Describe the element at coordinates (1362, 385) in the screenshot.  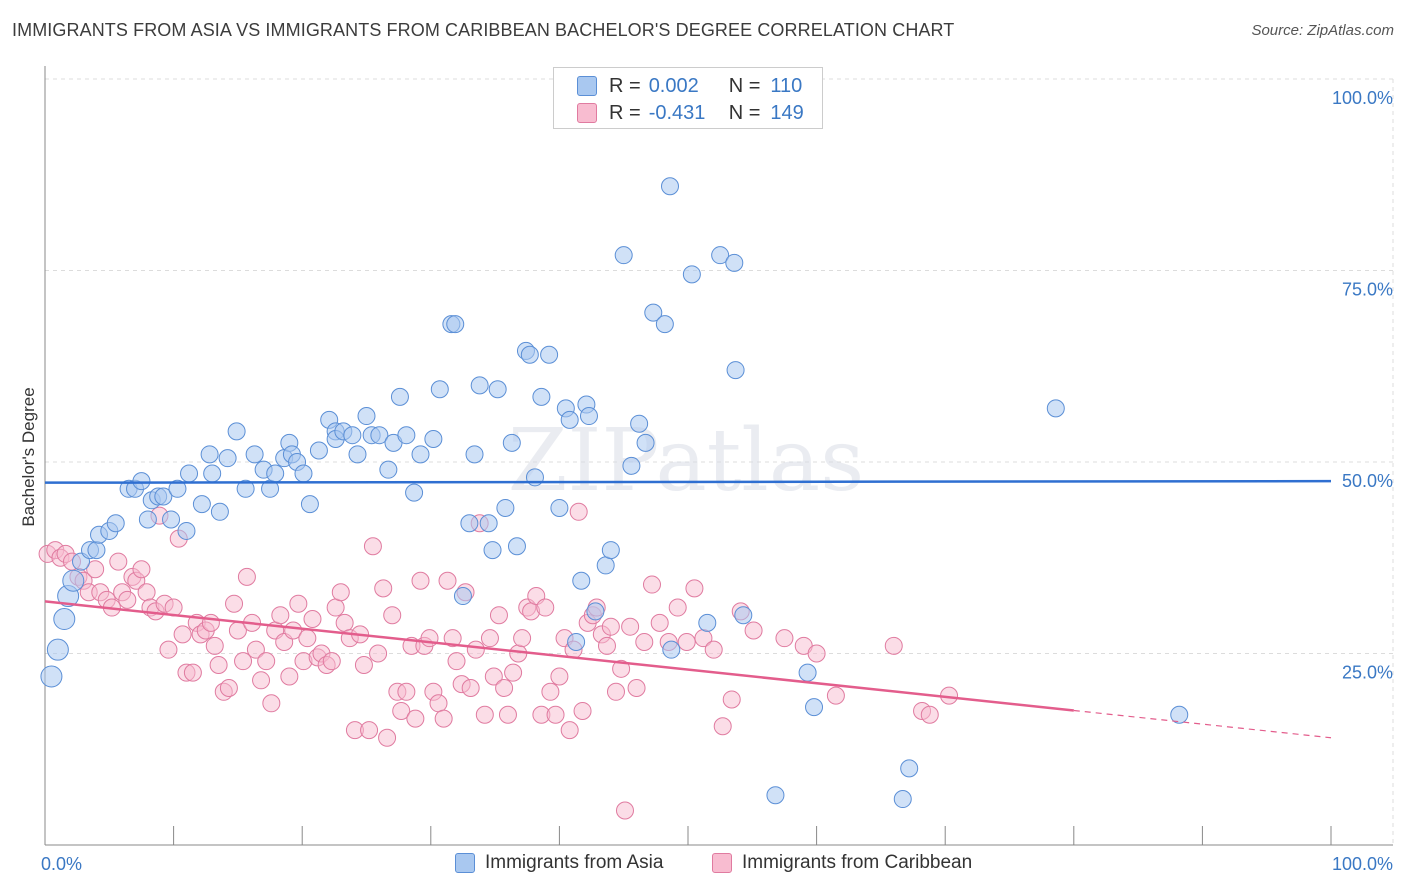
I see `y-tick-labels: 25.0% 50.0% 75.0% 100.0%` at that location.